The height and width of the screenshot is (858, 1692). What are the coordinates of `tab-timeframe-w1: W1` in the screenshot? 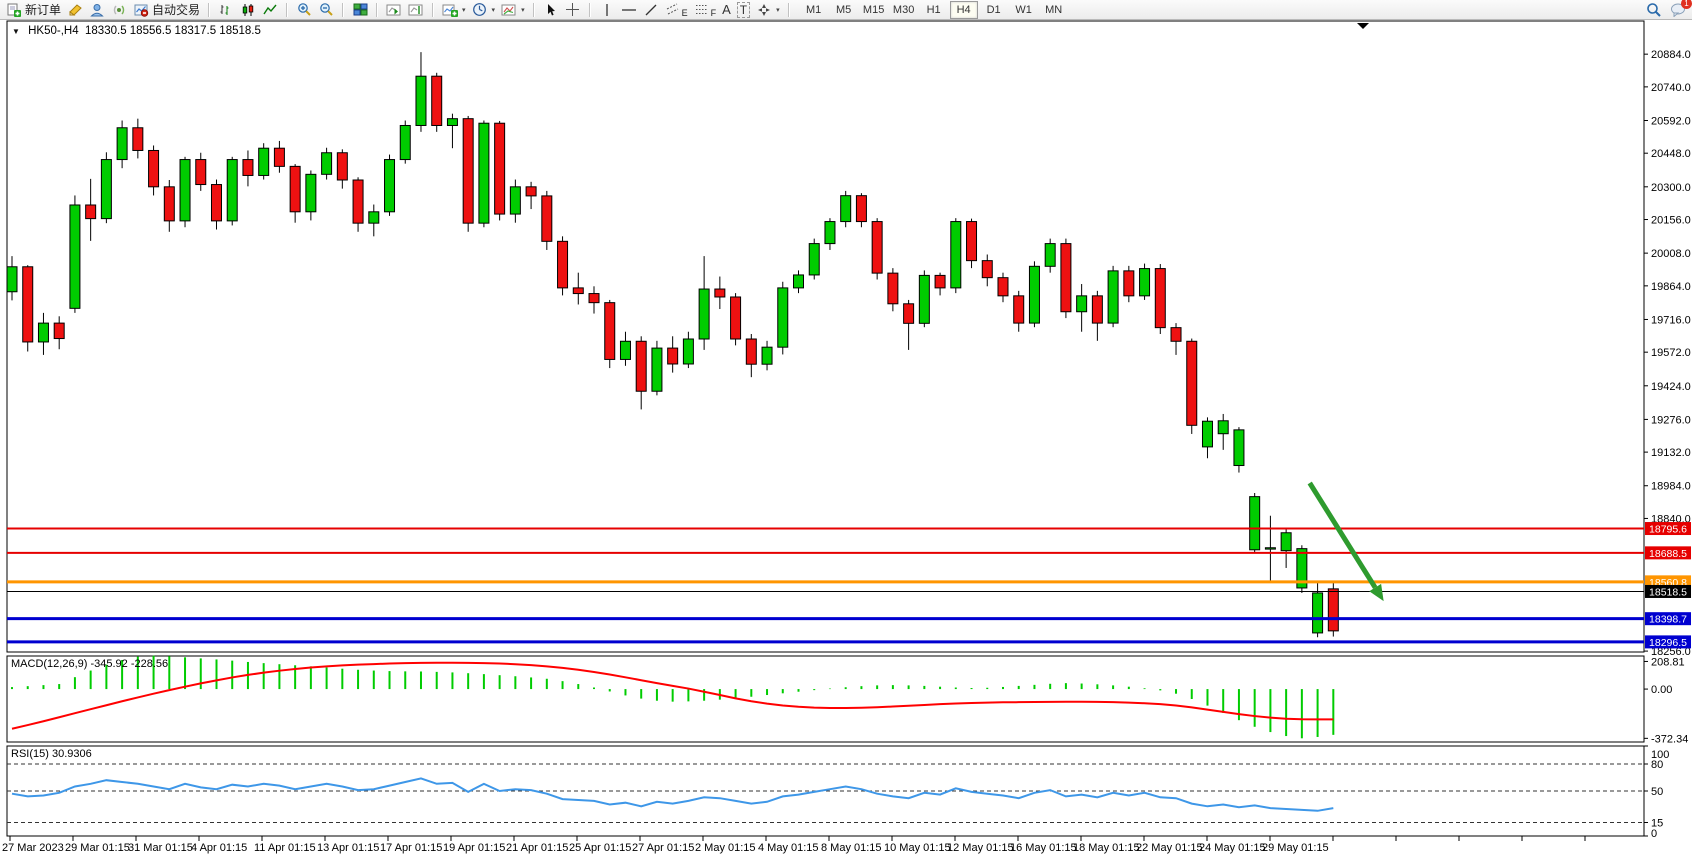 It's located at (1023, 9).